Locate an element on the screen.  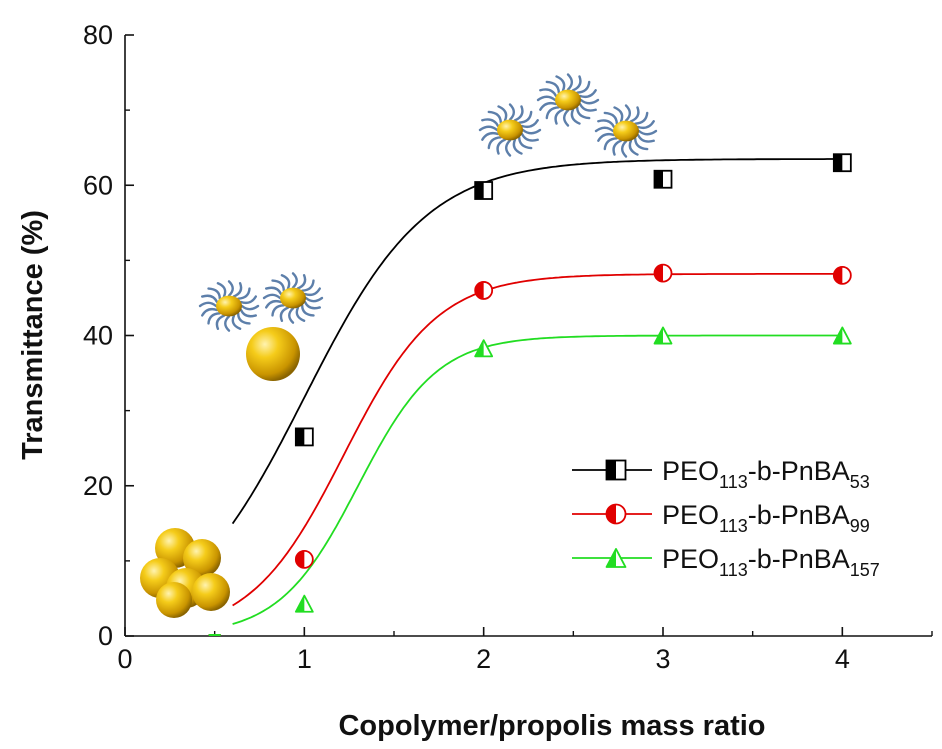
legend-subscript: 157 is located at coordinates (865, 570).